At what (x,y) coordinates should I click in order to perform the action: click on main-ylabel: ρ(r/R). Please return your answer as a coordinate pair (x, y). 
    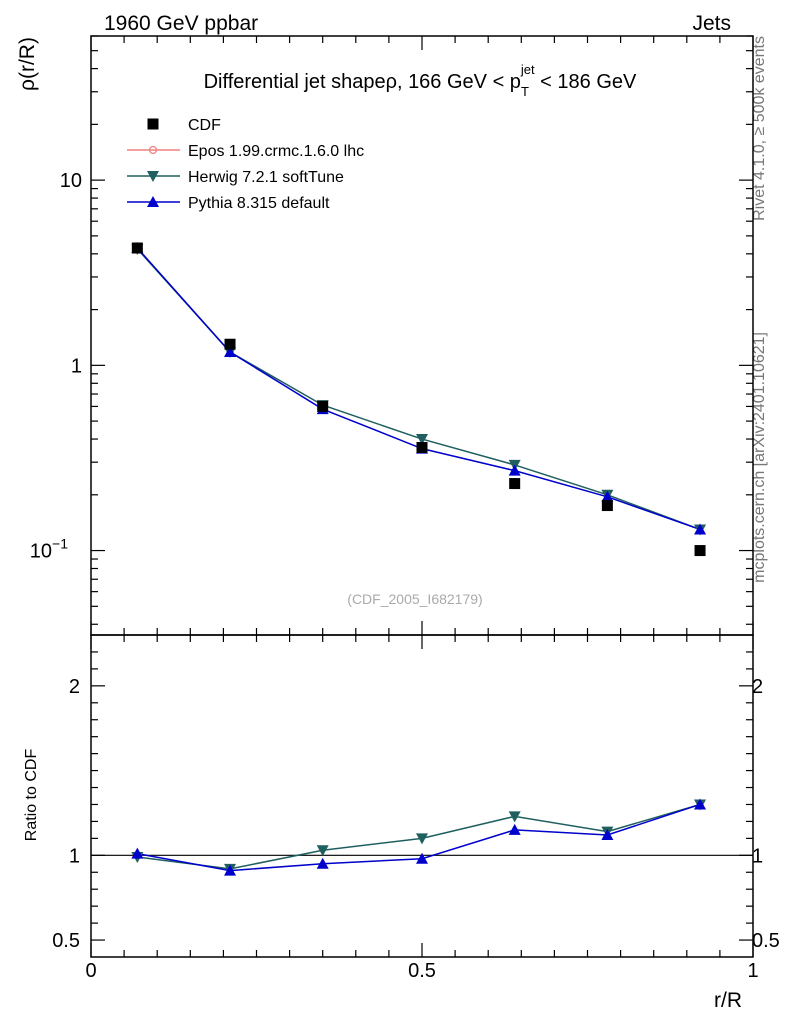
    Looking at the image, I should click on (27, 64).